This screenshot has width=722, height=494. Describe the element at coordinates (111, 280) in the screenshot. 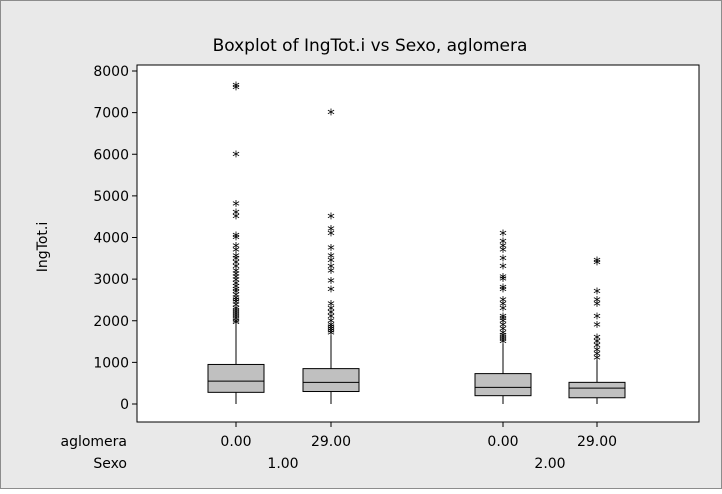

I see `y-tick-label: 3000` at that location.